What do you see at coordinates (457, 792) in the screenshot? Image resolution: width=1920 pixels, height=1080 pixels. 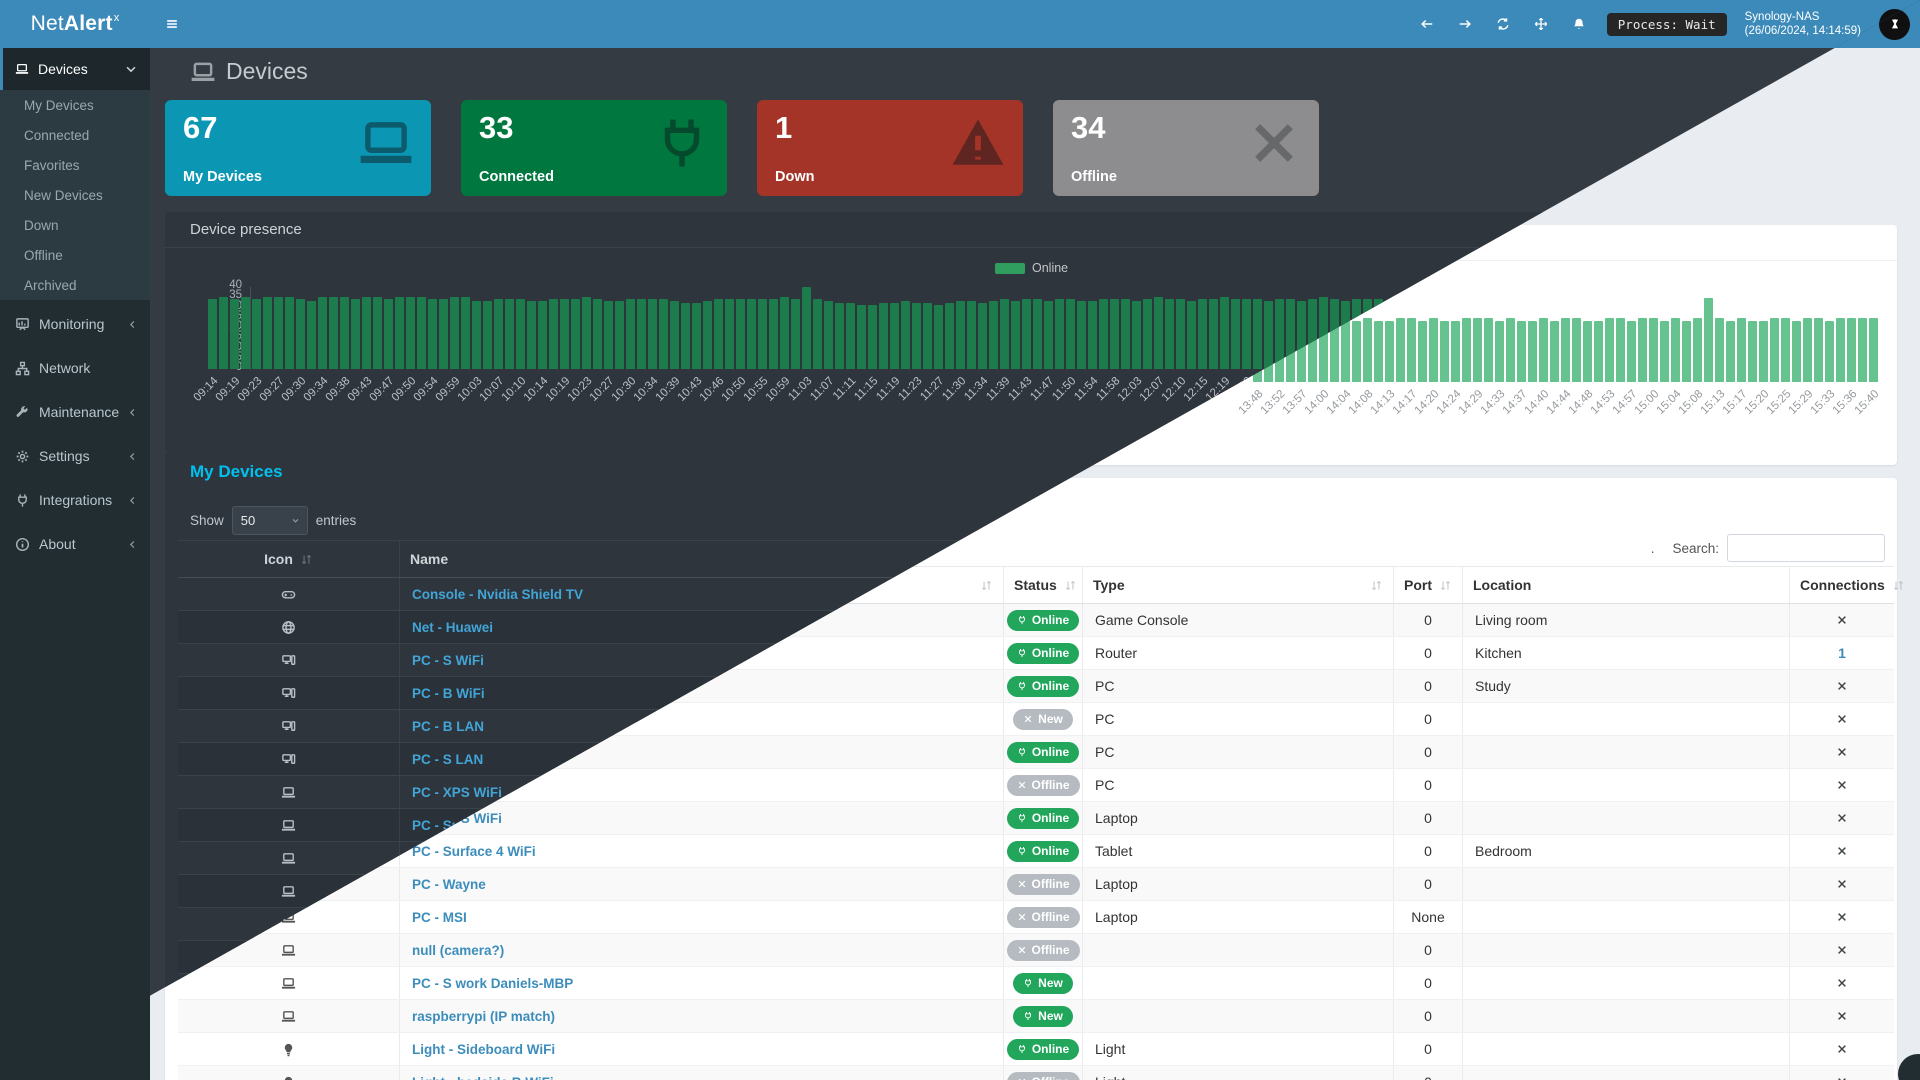 I see `device-name-link: PC - XPS WiFi` at bounding box center [457, 792].